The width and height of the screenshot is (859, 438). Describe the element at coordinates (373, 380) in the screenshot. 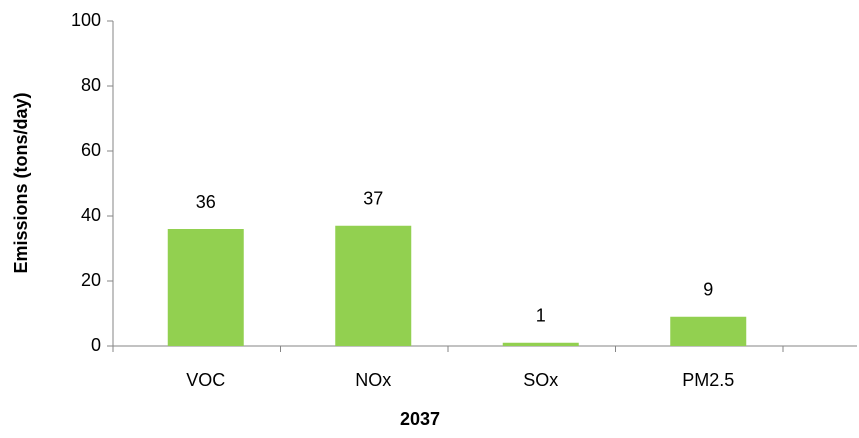

I see `x-tick-label: NOx` at that location.